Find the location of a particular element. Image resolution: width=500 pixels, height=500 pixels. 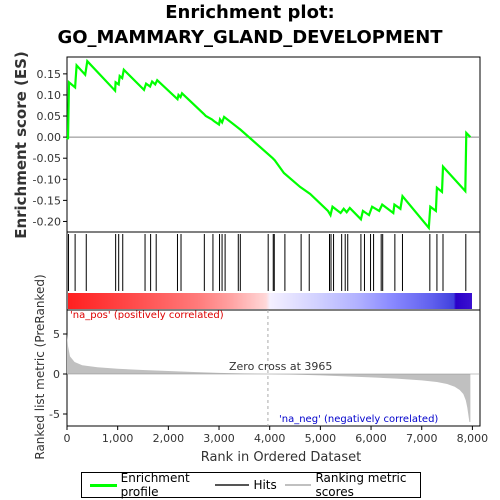

legend-ranking-label: Ranking metric scores is located at coordinates (361, 485).